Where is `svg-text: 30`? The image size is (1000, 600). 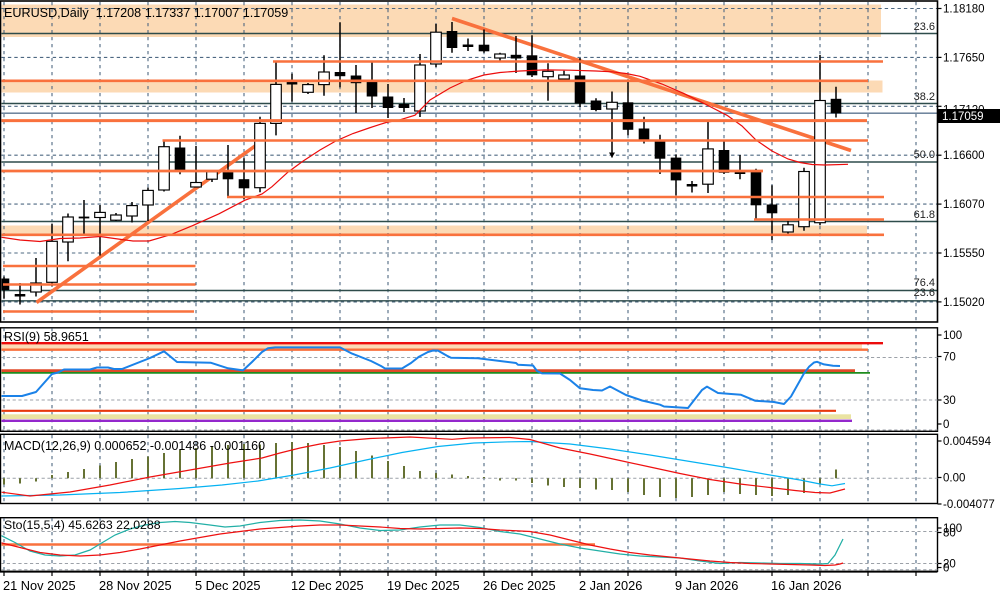 svg-text: 30 is located at coordinates (949, 401).